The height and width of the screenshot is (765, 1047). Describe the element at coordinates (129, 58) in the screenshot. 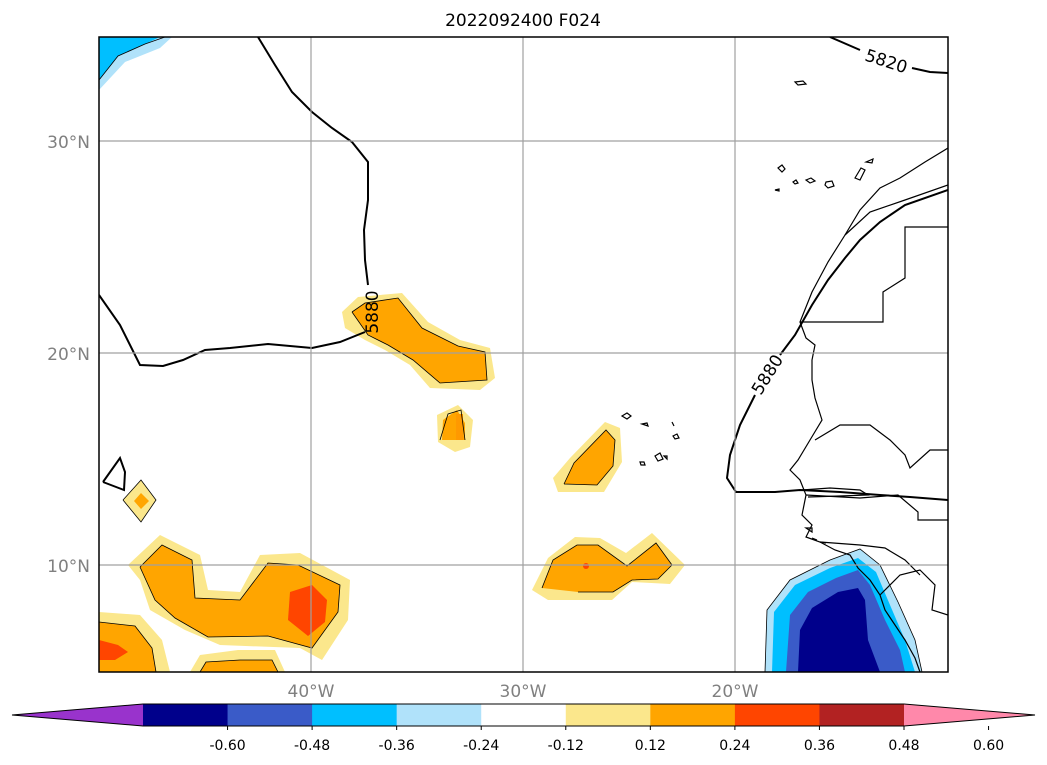

I see `anomaly-sky` at that location.